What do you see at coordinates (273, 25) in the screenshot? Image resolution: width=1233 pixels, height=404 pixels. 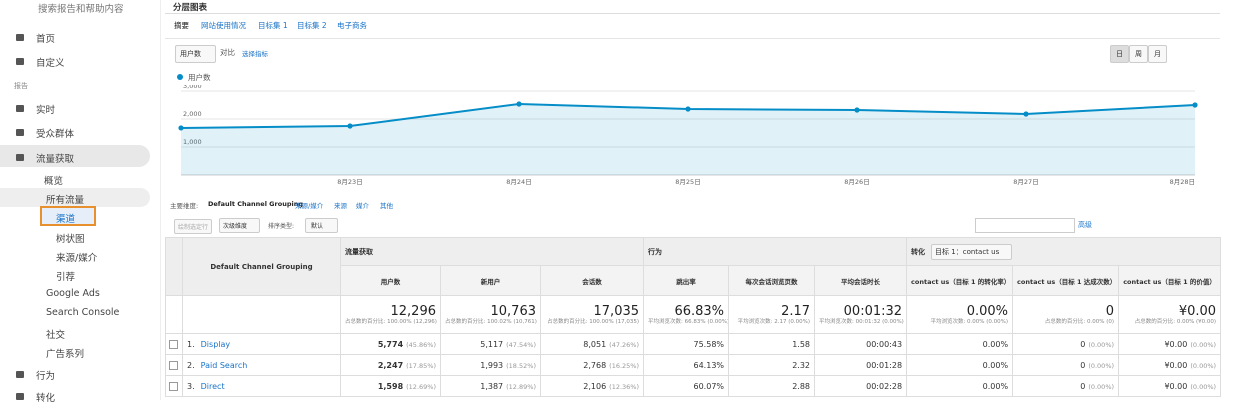 I see `subtab: 目标集 1` at bounding box center [273, 25].